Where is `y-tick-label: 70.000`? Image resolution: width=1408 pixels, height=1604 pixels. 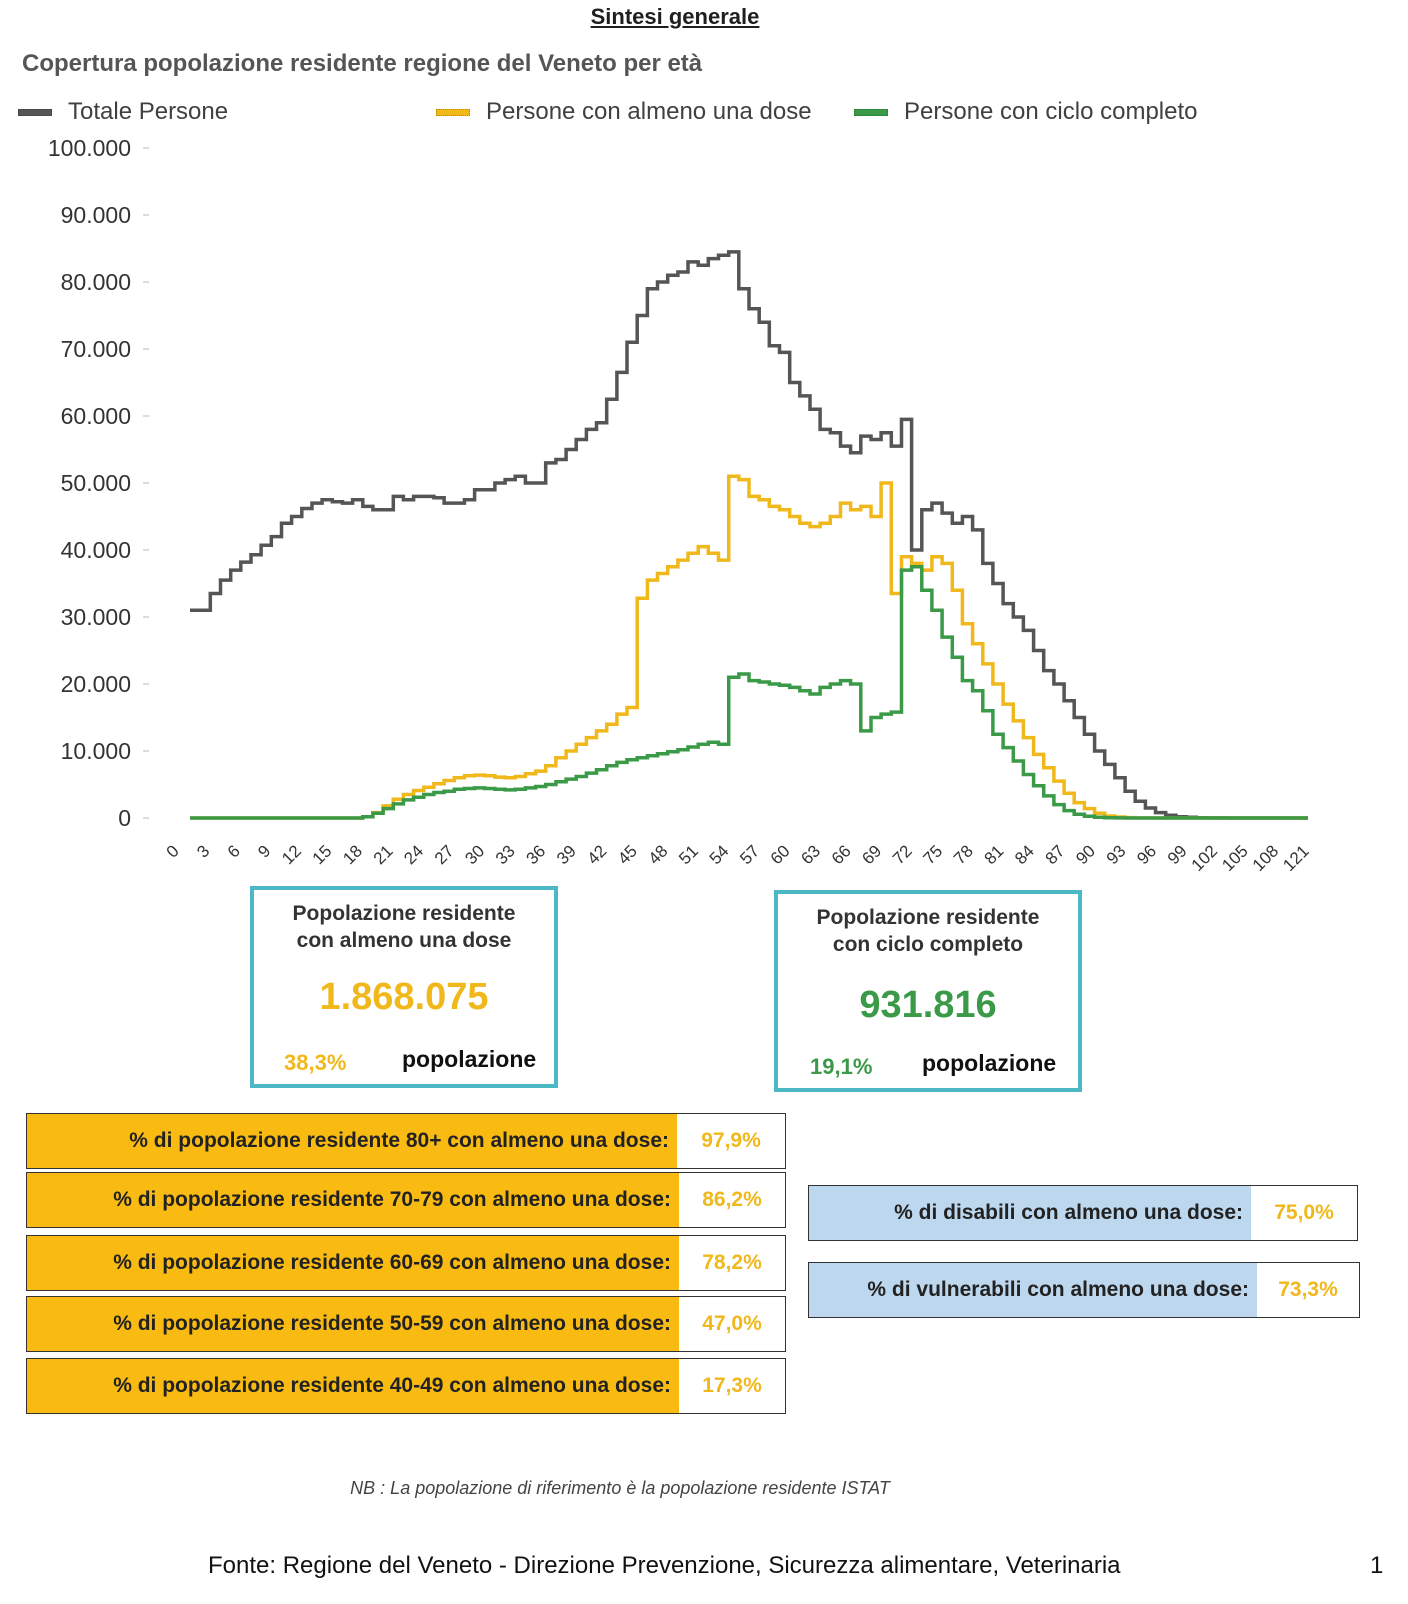 y-tick-label: 70.000 is located at coordinates (96, 349).